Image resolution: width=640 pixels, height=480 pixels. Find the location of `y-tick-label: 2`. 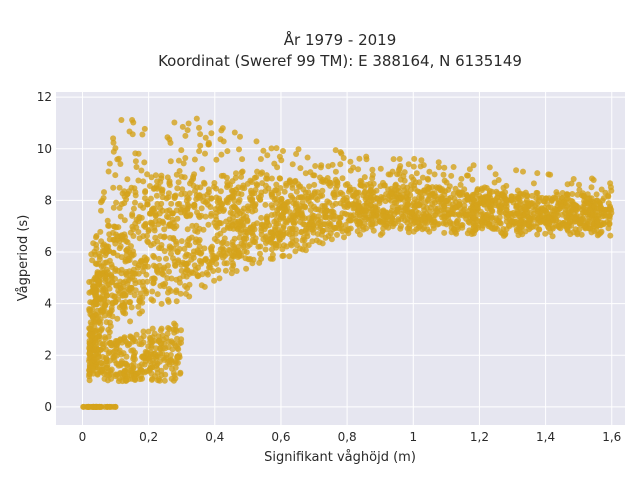

y-tick-label: 2 is located at coordinates (48, 355).